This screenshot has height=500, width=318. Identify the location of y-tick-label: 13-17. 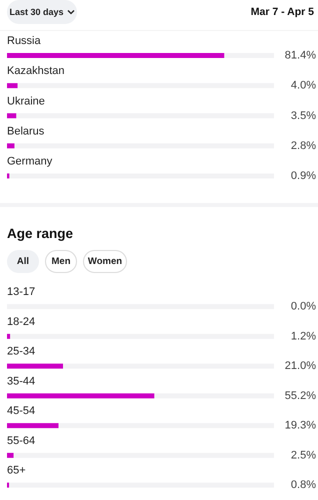
(21, 292).